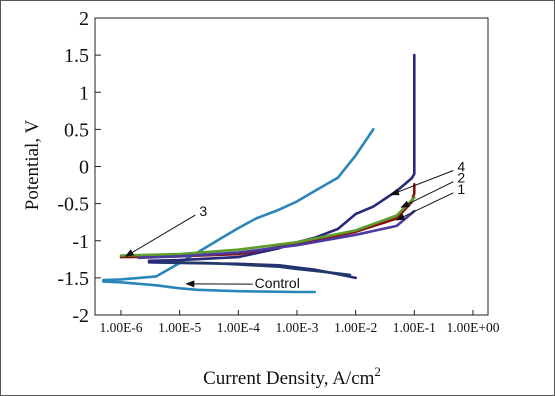 The image size is (555, 396). I want to click on y-tick-label: -1.5, so click(73, 279).